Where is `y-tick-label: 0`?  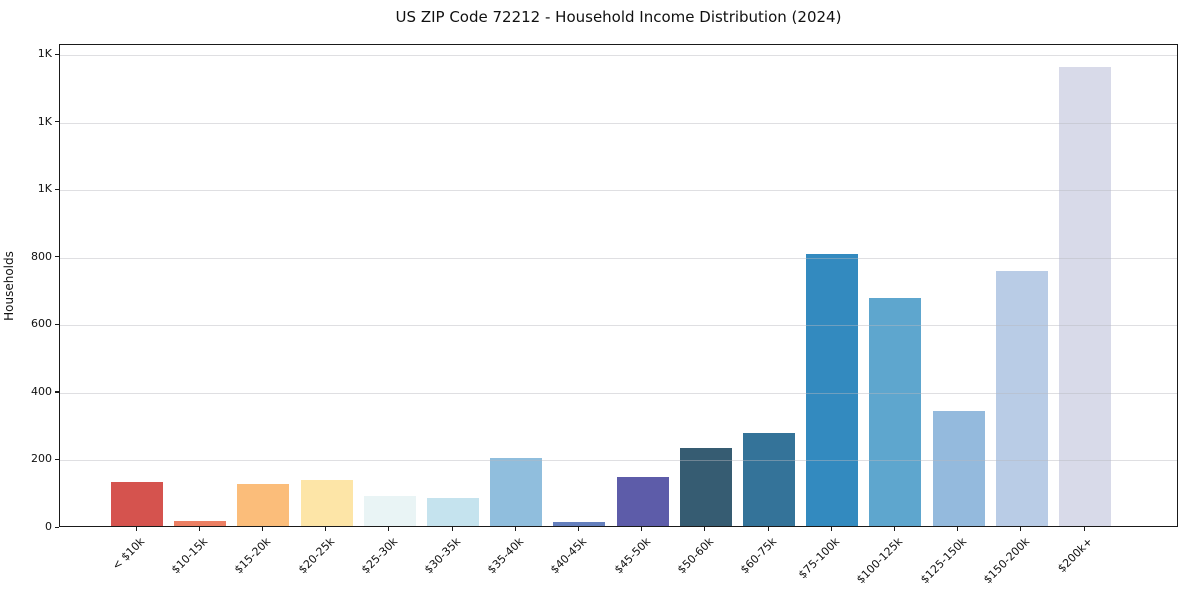 y-tick-label: 0 is located at coordinates (48, 526).